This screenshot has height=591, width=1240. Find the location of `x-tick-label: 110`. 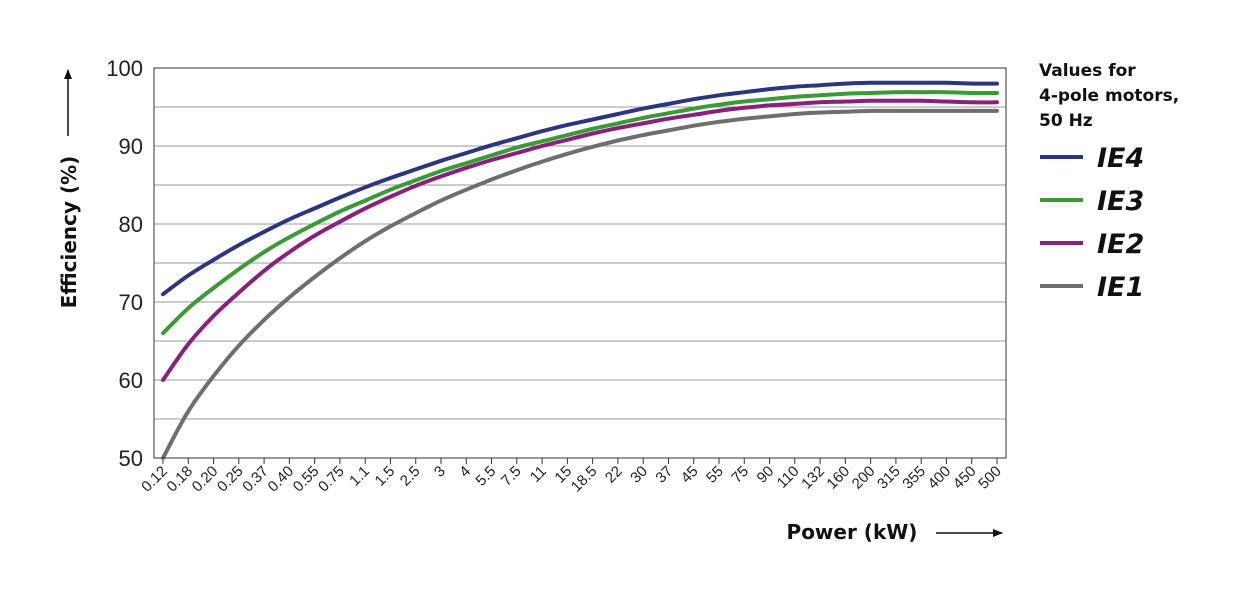

x-tick-label: 110 is located at coordinates (788, 477).